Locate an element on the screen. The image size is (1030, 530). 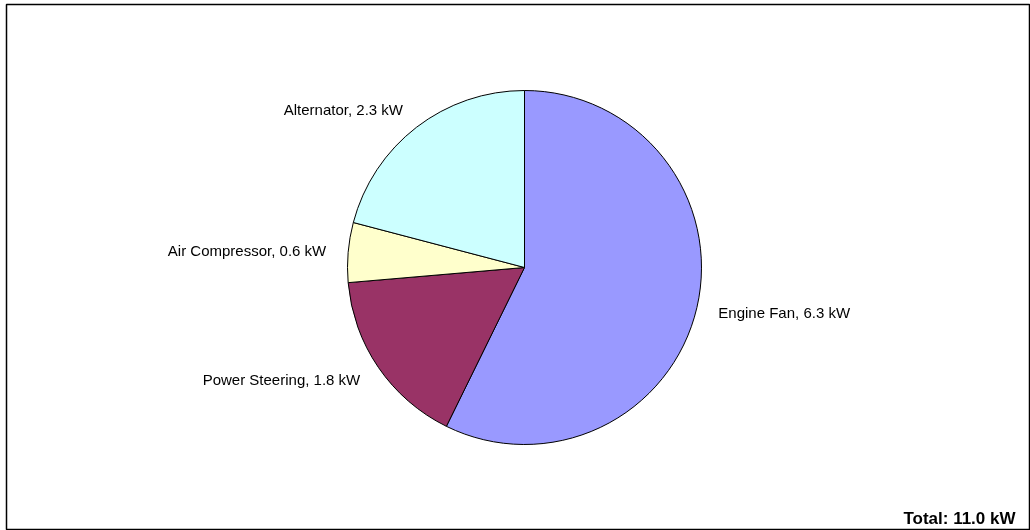
text: Total: 11.0 kW is located at coordinates (960, 518).